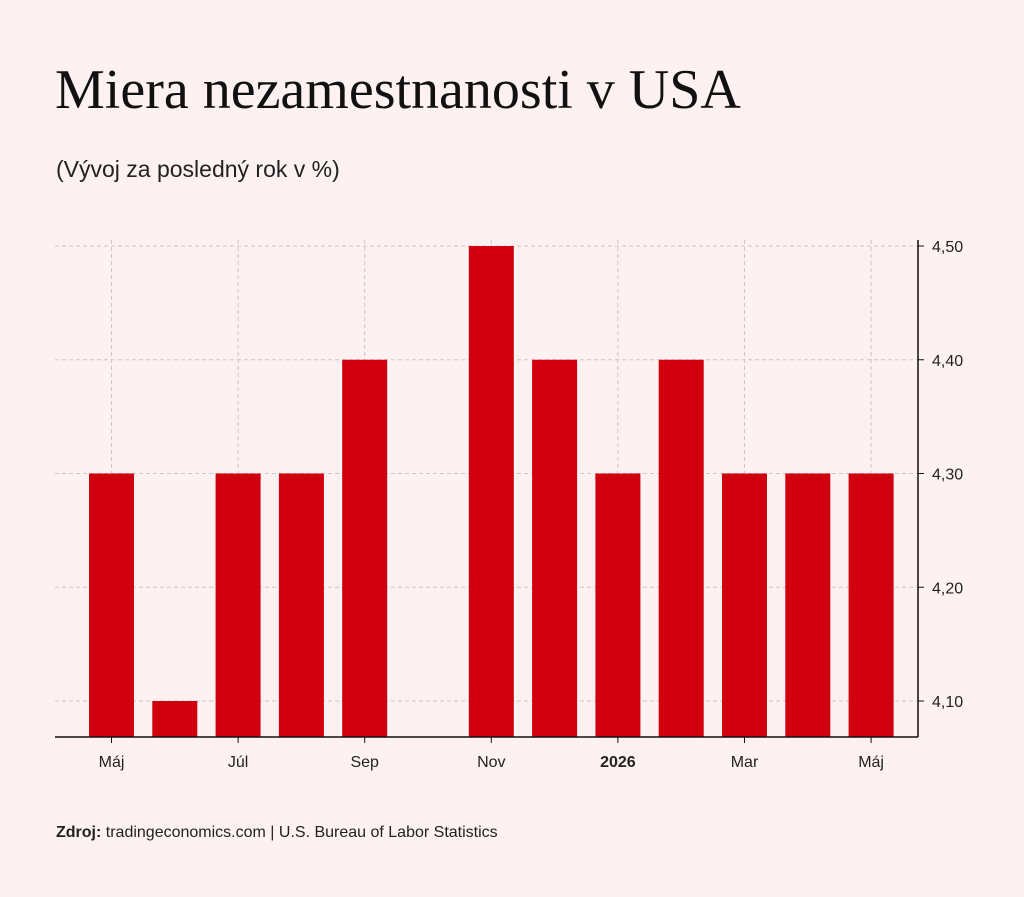 The width and height of the screenshot is (1024, 897). Describe the element at coordinates (947, 475) in the screenshot. I see `y-tick-label: 4,30` at that location.